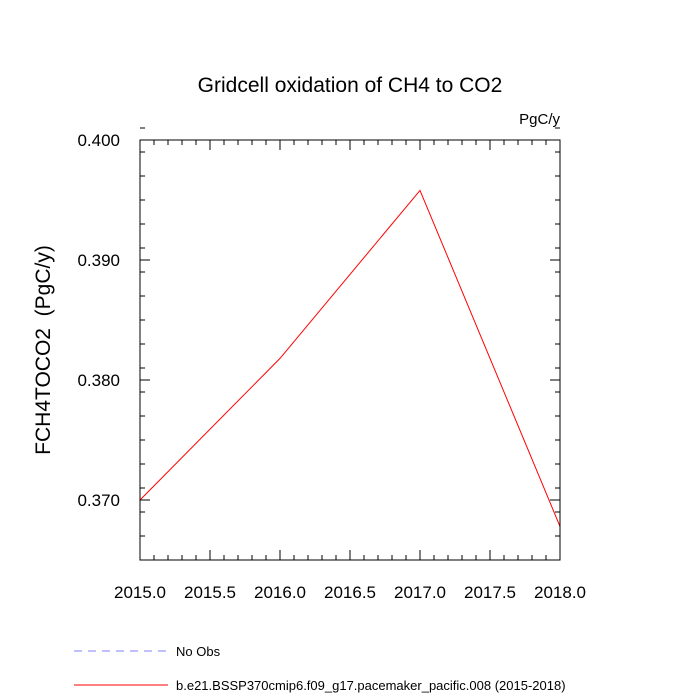 The height and width of the screenshot is (700, 700). I want to click on y-tick-label: 0.390, so click(98, 260).